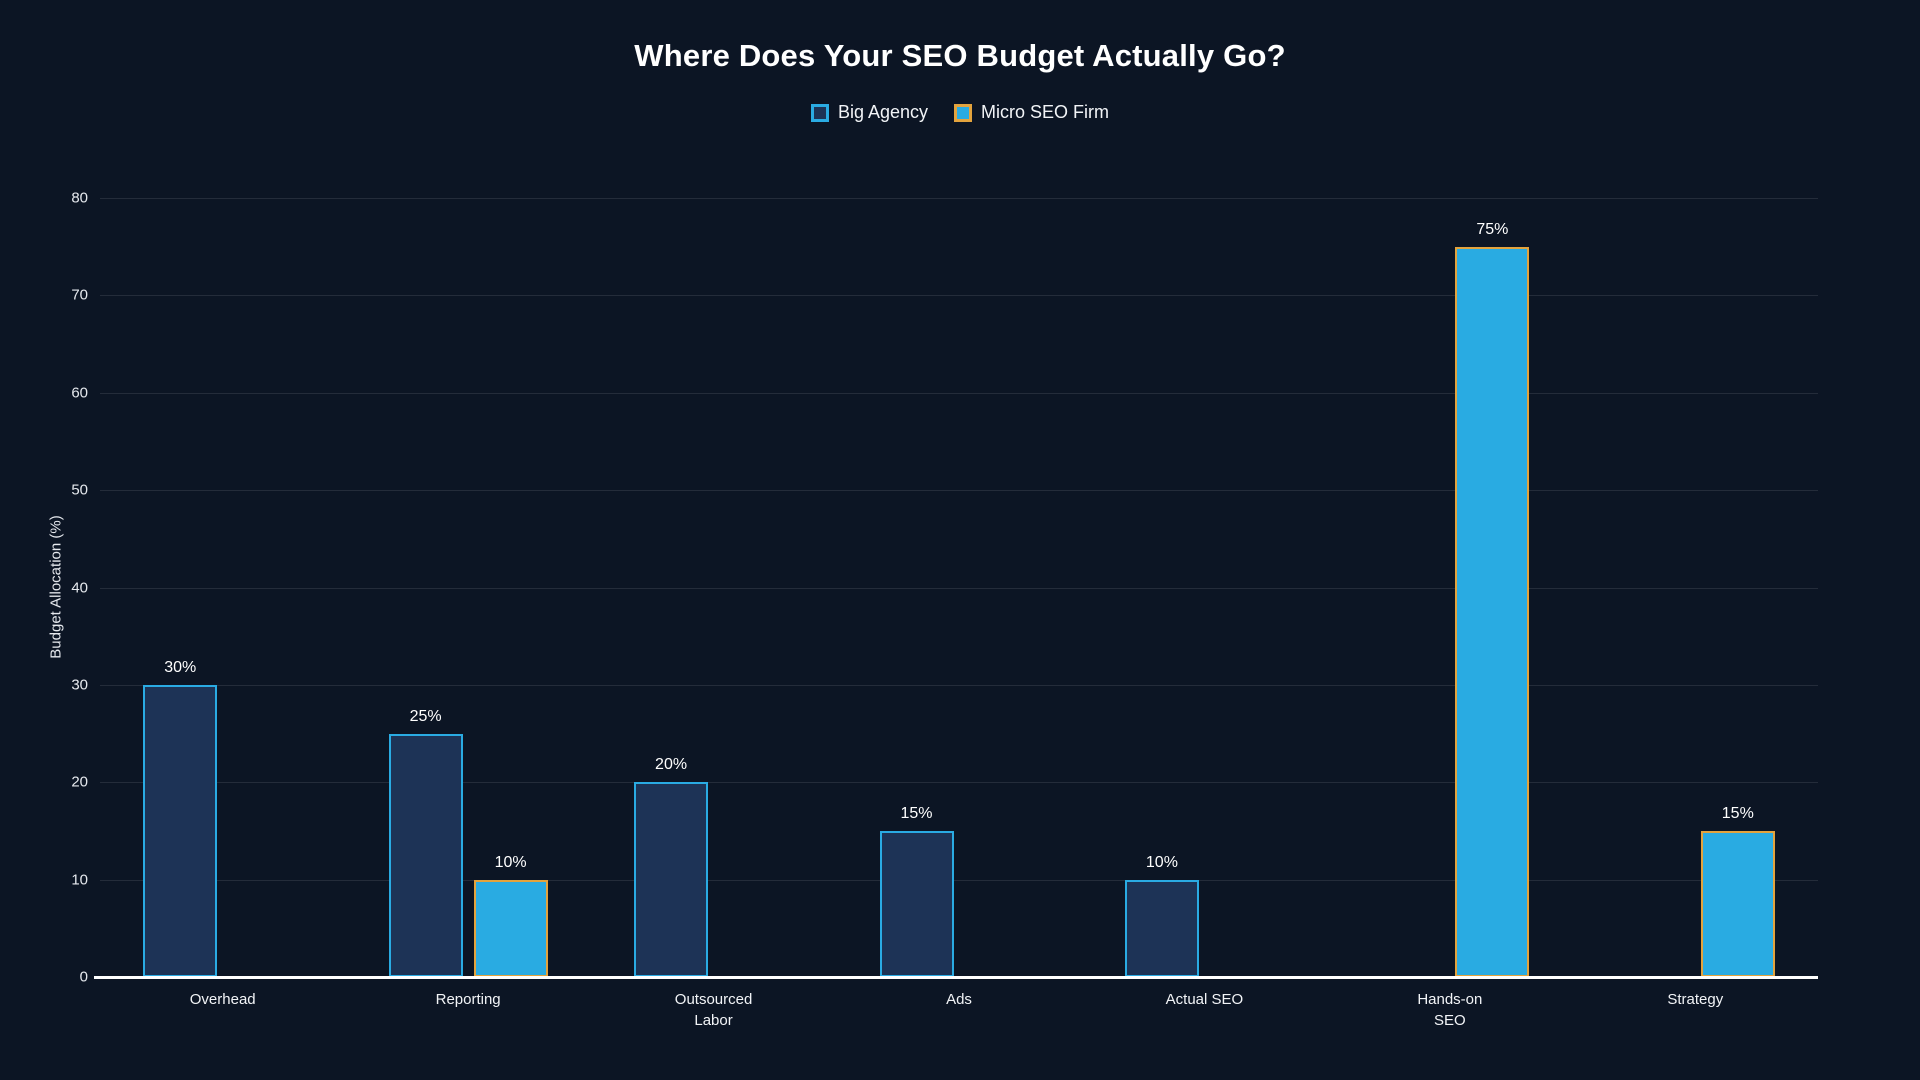  What do you see at coordinates (916, 813) in the screenshot?
I see `bar-value-label-ads: 15%` at bounding box center [916, 813].